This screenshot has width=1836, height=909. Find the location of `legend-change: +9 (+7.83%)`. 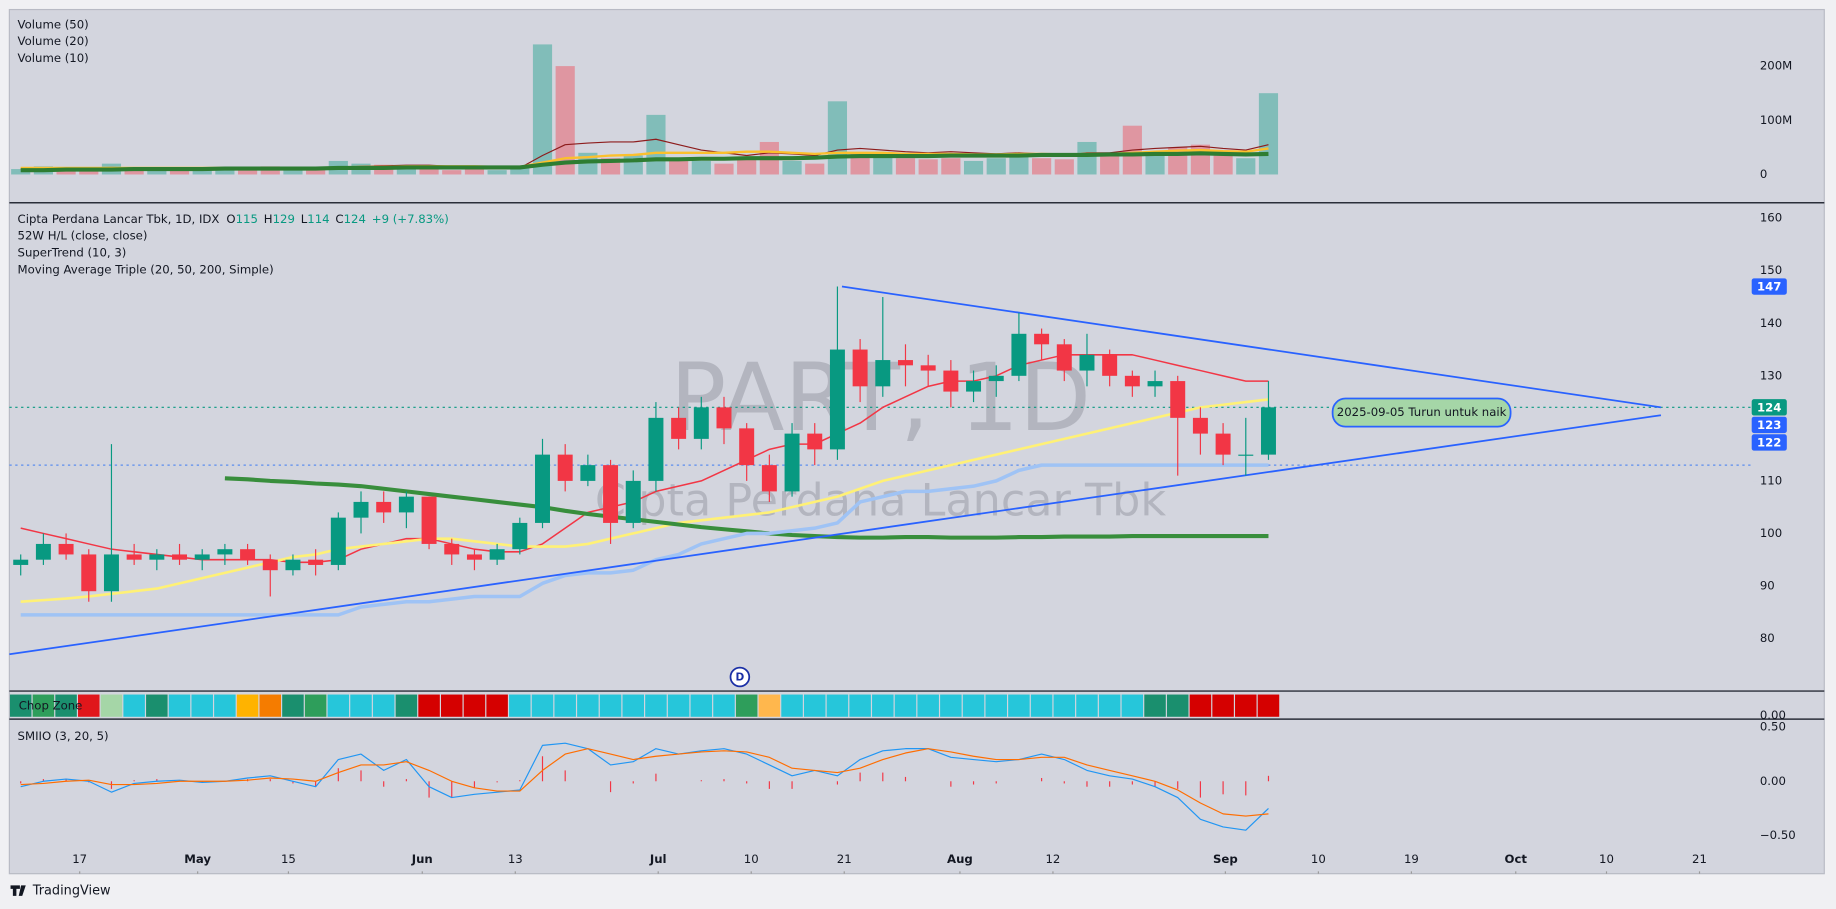

legend-change: +9 (+7.83%) is located at coordinates (410, 219).